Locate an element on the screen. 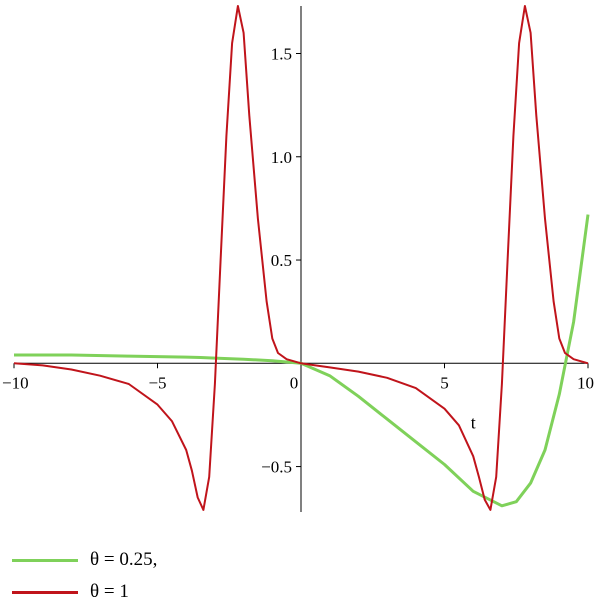 The width and height of the screenshot is (600, 609). x-tick-label: 0 is located at coordinates (294, 382).